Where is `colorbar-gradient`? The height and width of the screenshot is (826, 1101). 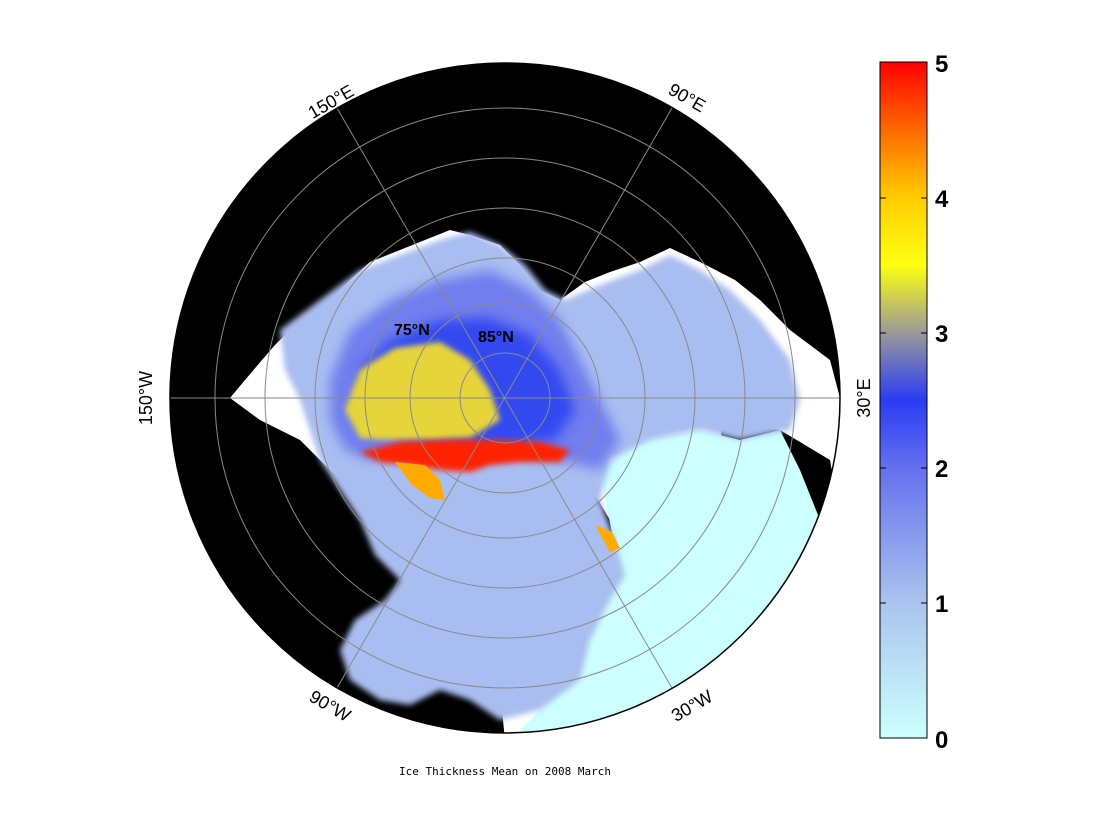
colorbar-gradient is located at coordinates (903, 400).